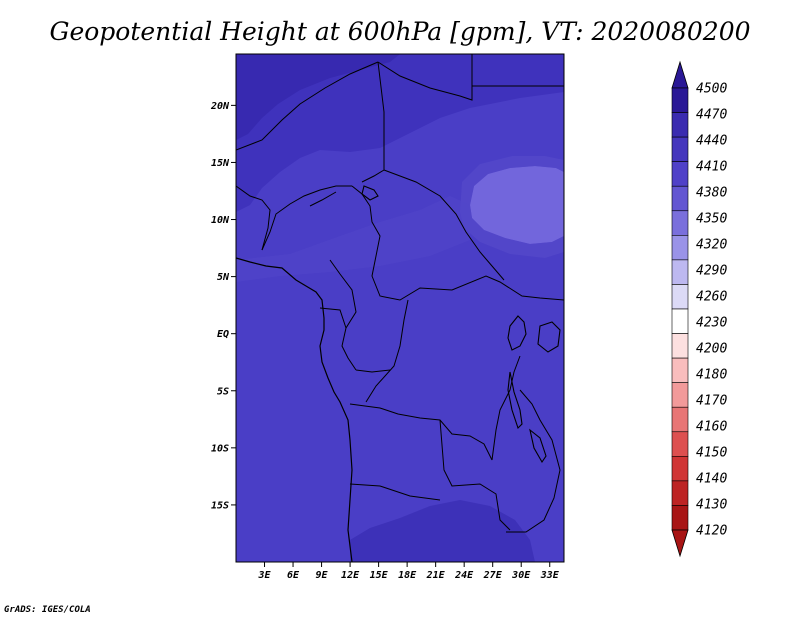  Describe the element at coordinates (517, 205) in the screenshot. I see `contour-region-4380-sudan` at that location.